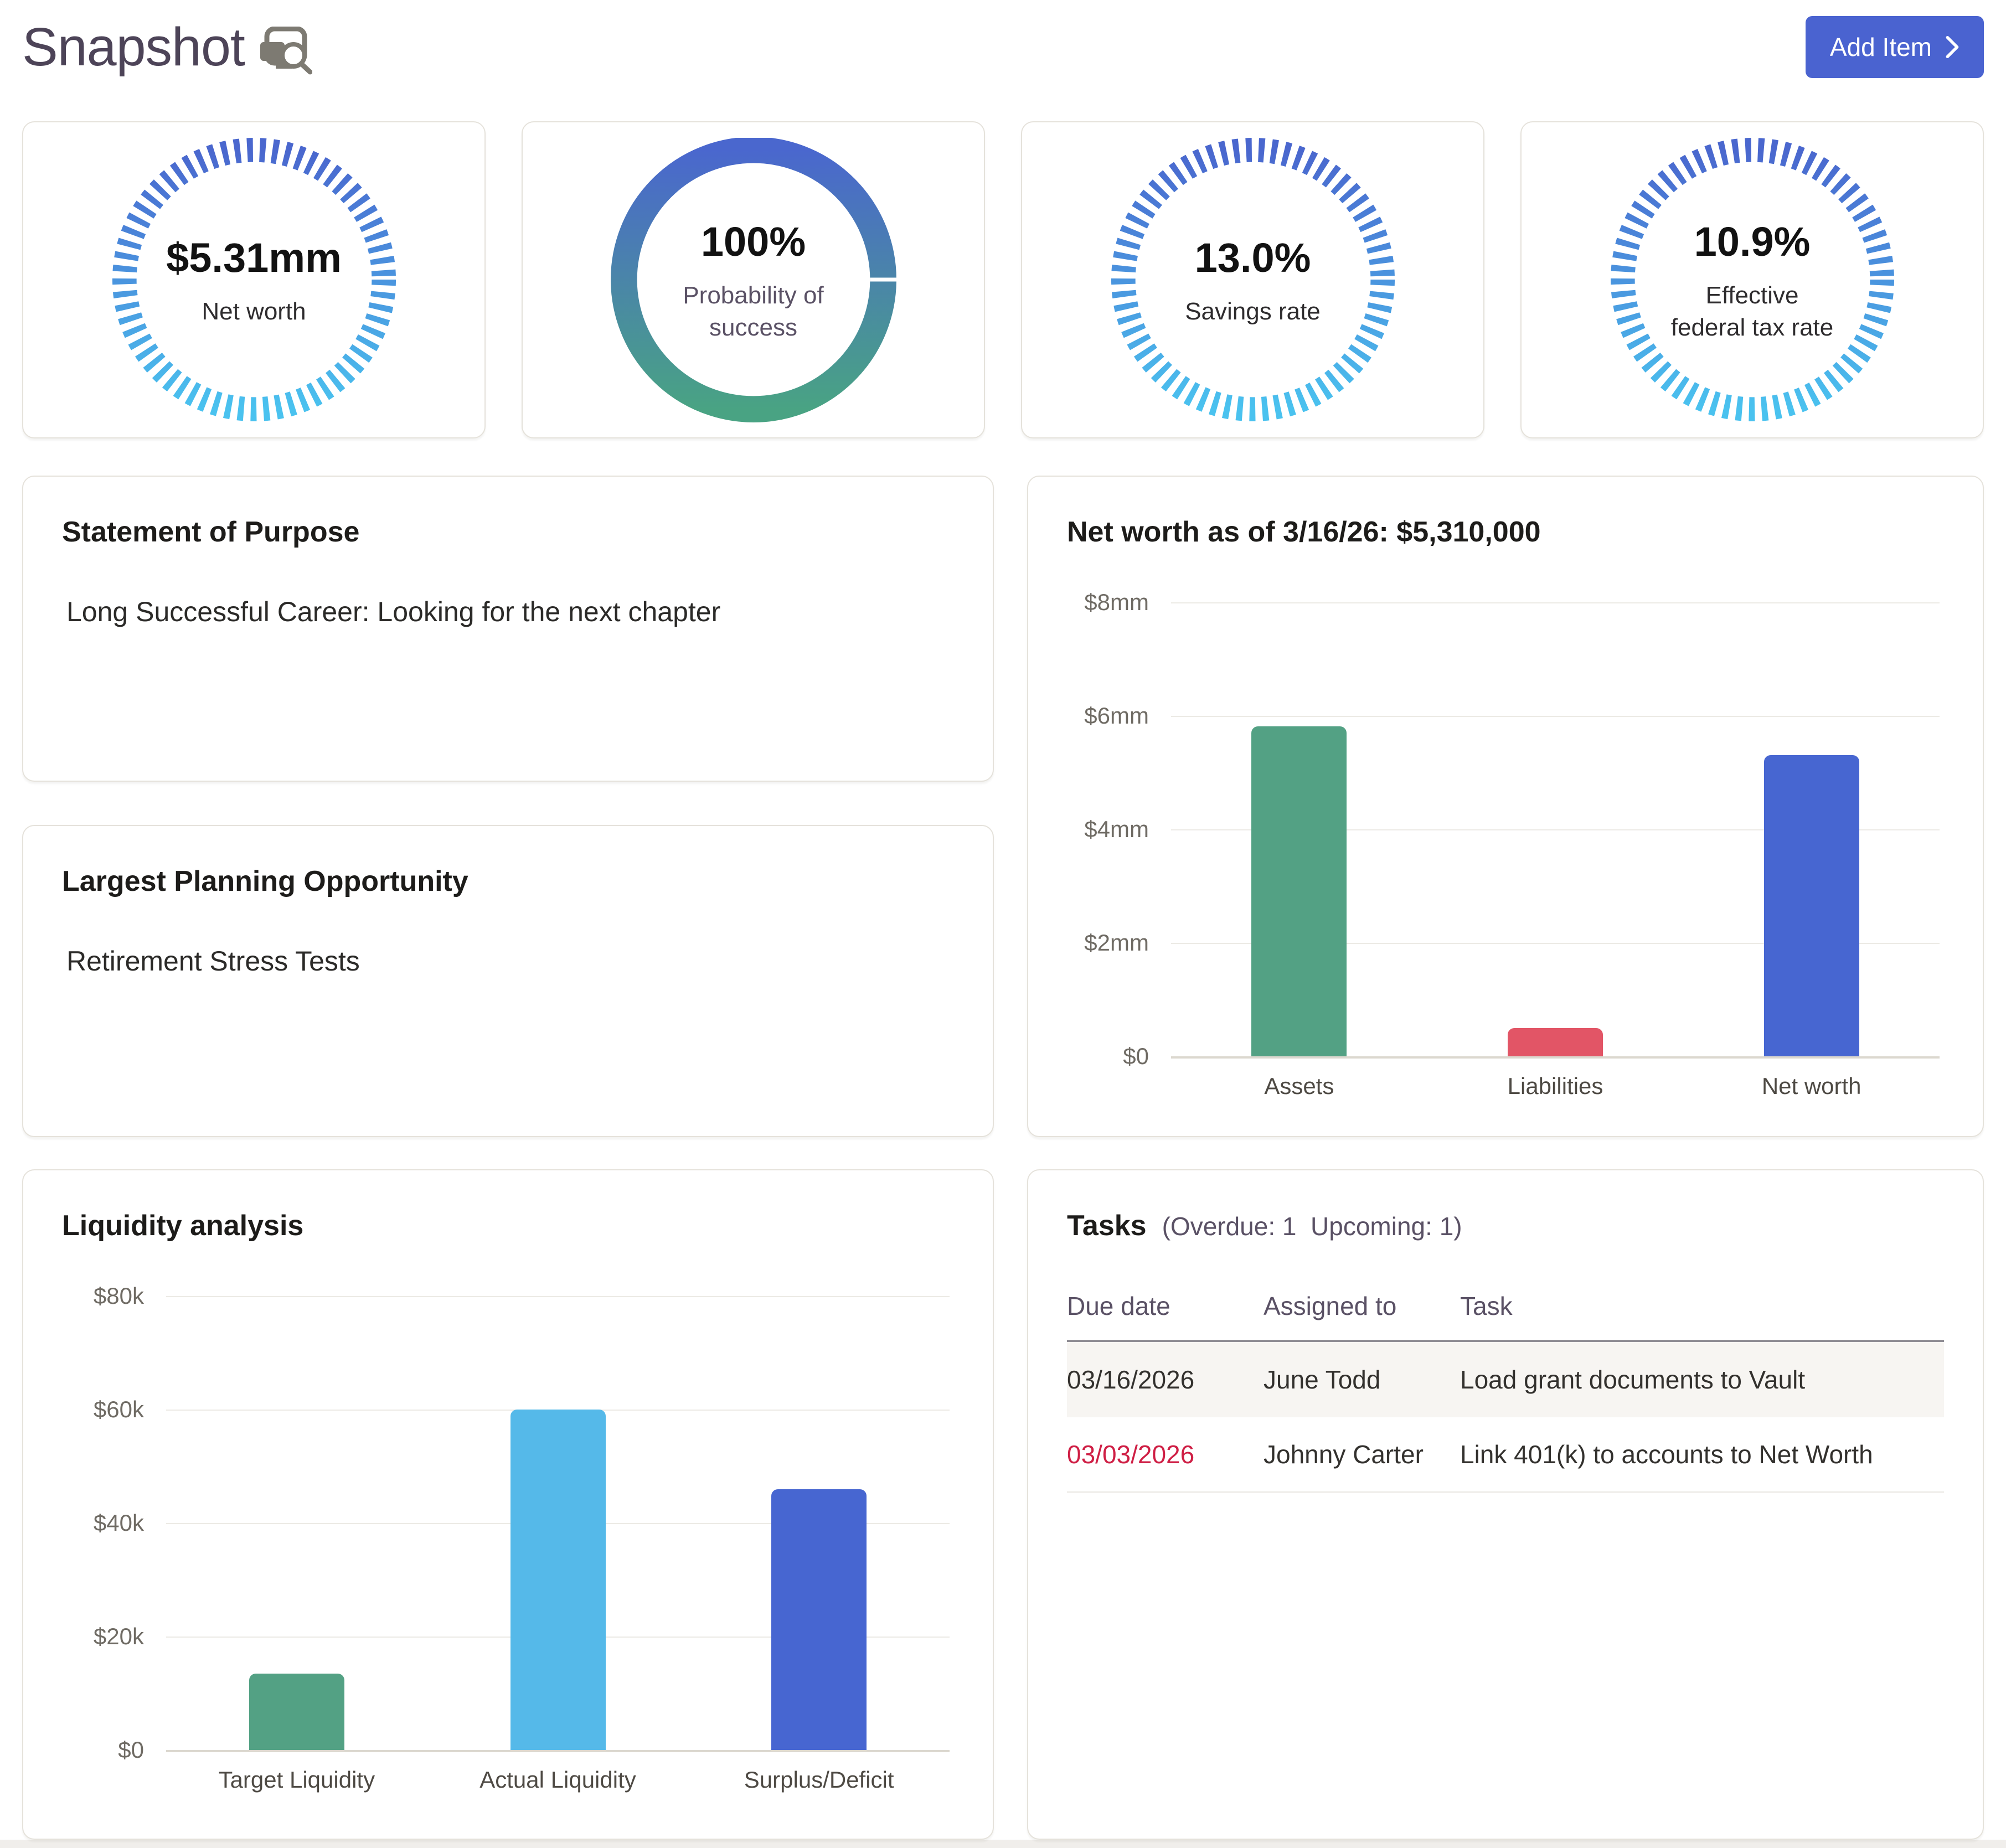  I want to click on stat-label: Probability of success, so click(753, 311).